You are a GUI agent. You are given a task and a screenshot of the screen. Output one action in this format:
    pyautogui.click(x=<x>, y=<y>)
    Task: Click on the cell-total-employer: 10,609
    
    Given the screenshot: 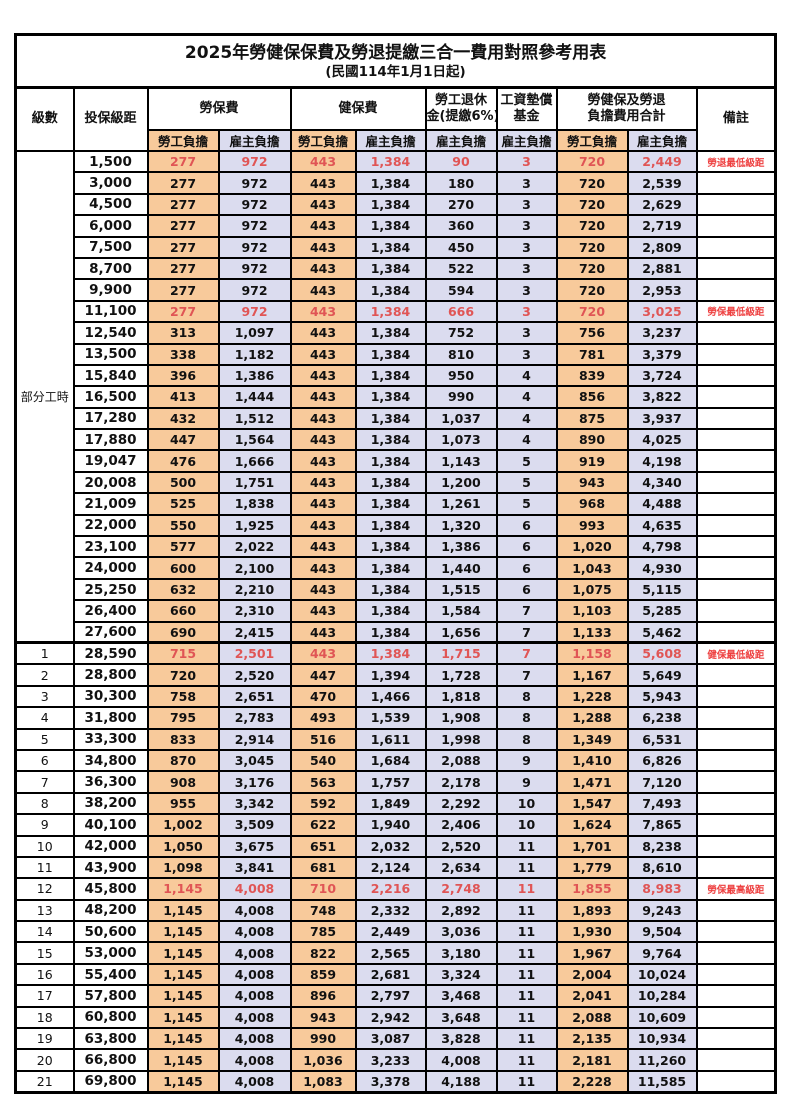 What is the action you would take?
    pyautogui.click(x=662, y=1017)
    